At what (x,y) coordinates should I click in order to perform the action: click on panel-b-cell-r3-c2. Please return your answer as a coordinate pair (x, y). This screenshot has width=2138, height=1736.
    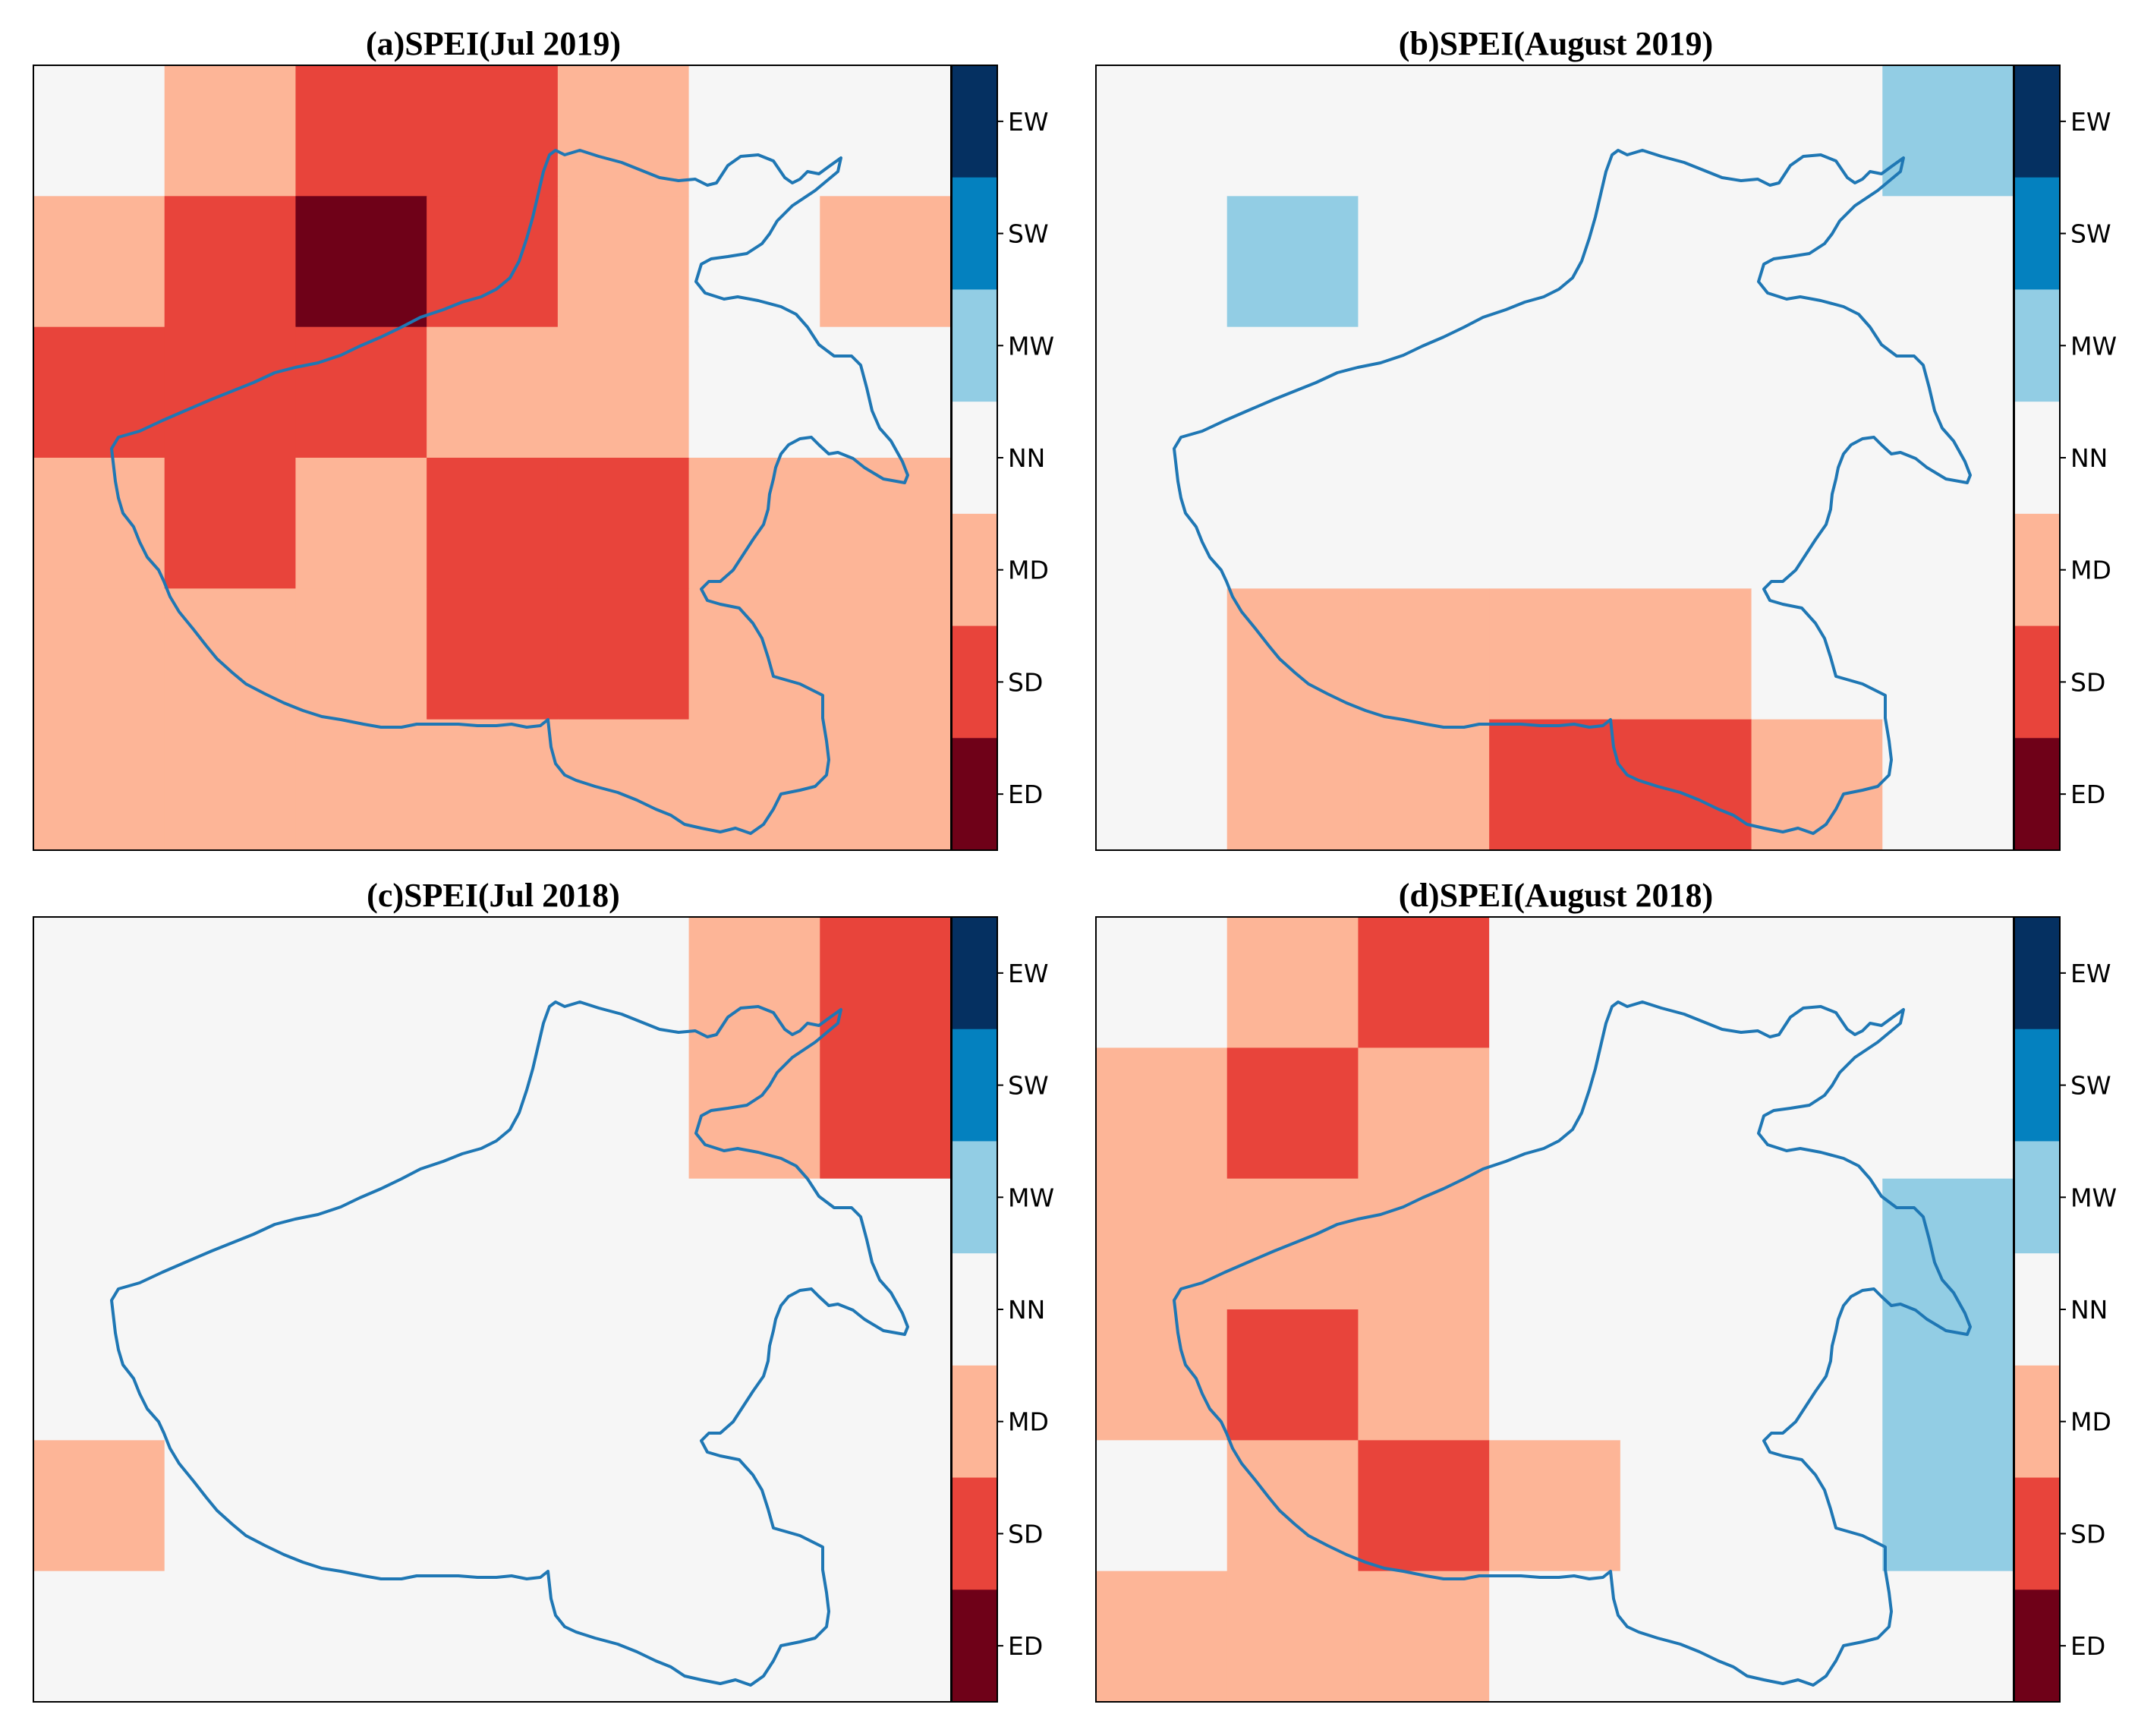
    Looking at the image, I should click on (1424, 523).